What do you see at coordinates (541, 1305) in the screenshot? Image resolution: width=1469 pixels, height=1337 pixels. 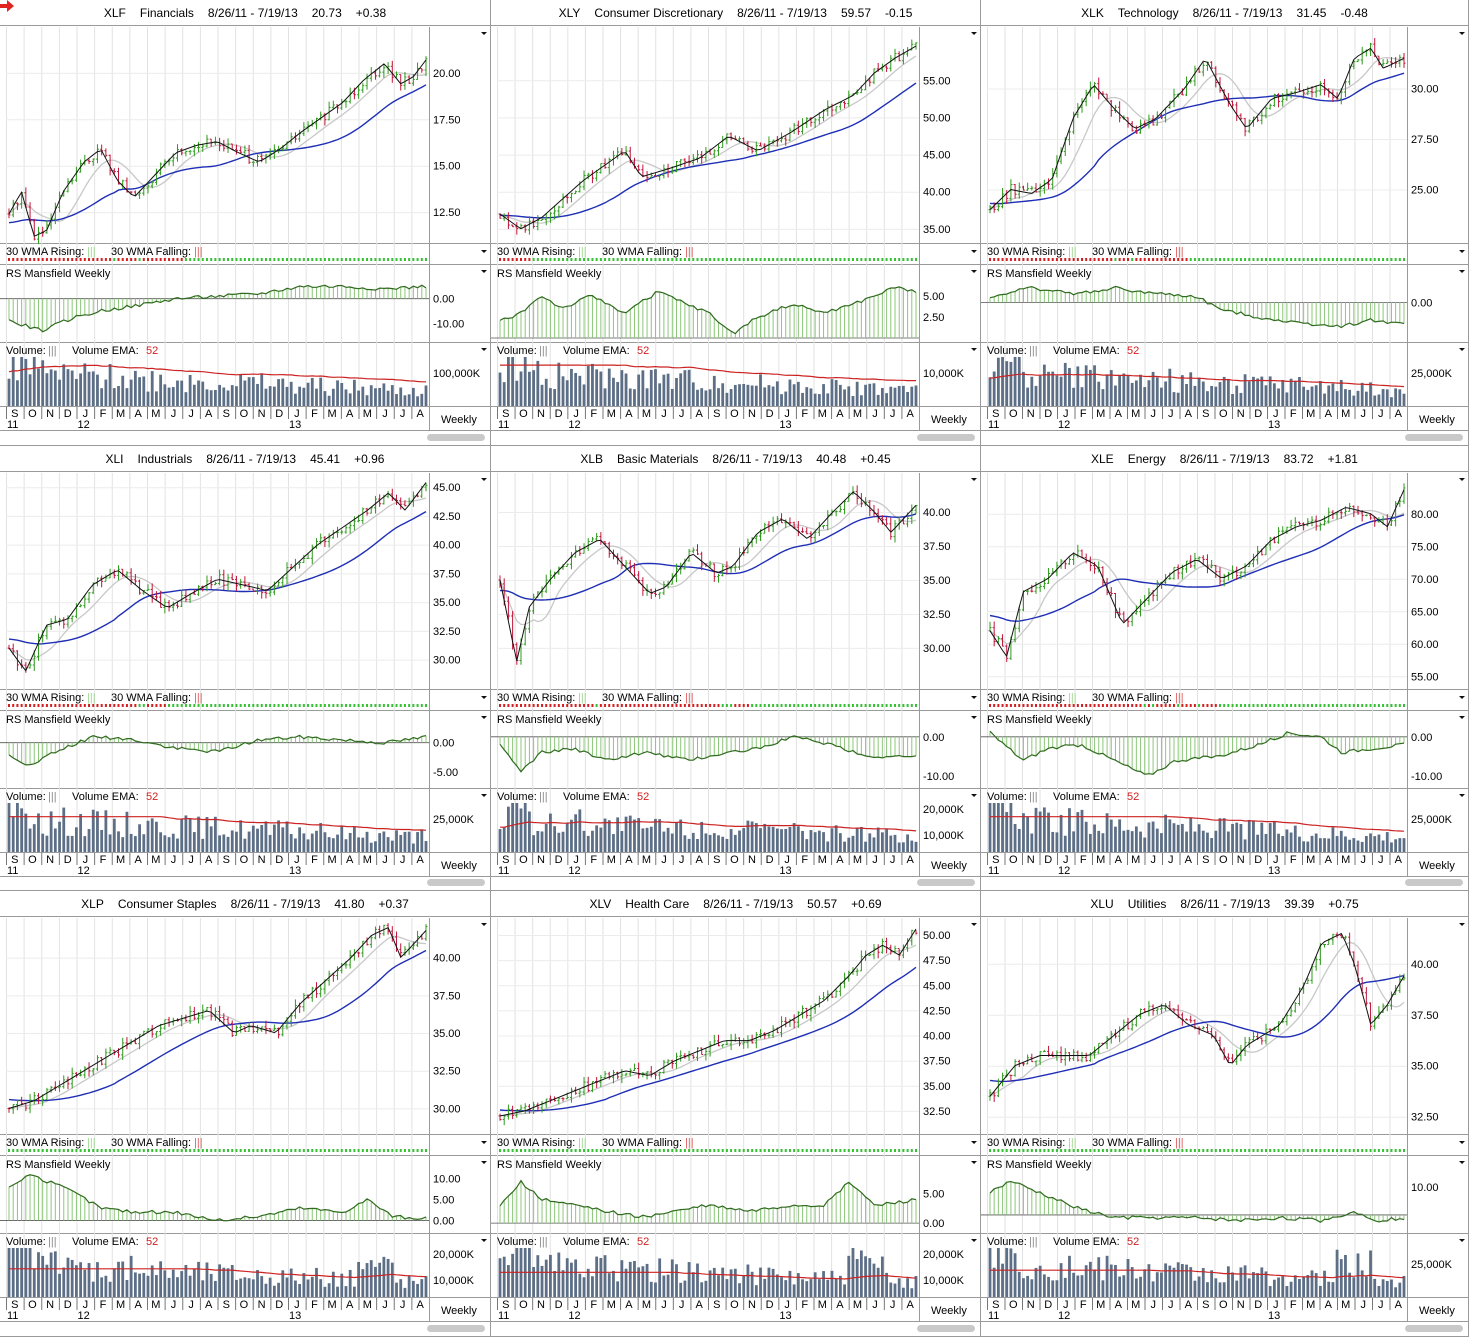 I see `month-label: N` at bounding box center [541, 1305].